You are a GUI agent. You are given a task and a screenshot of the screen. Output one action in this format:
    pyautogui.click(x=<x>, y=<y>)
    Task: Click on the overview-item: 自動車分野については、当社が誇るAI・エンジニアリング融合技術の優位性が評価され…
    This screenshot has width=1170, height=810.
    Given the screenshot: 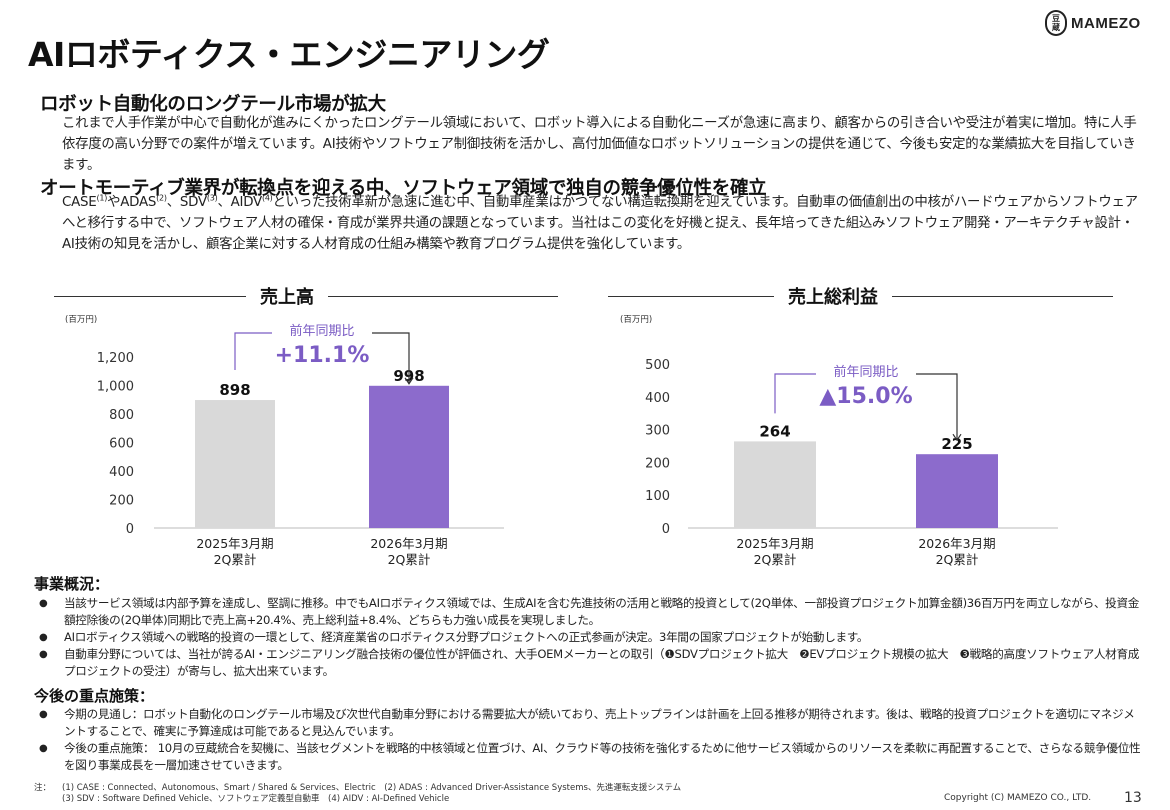 What is the action you would take?
    pyautogui.click(x=590, y=663)
    